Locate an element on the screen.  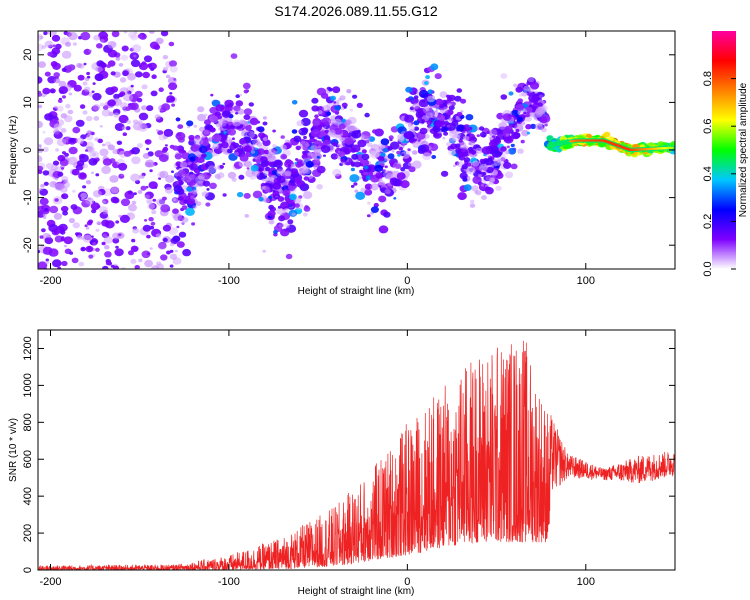
snr-xtick-label: -200 is located at coordinates (50, 582).